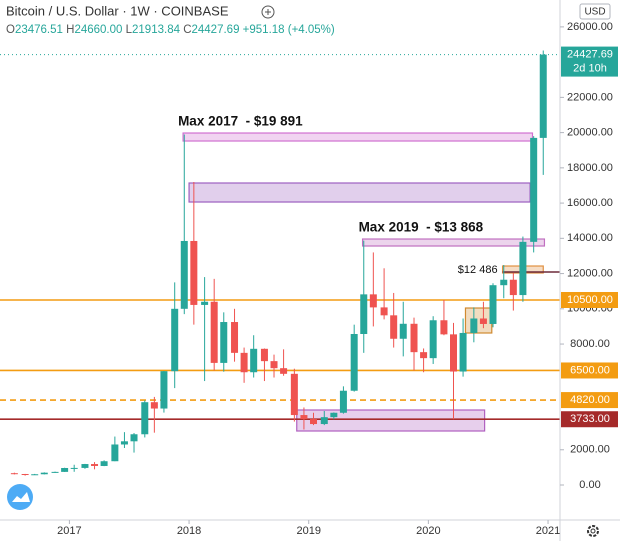 The image size is (620, 541). Describe the element at coordinates (590, 203) in the screenshot. I see `y-tick-label: 16000.00` at that location.